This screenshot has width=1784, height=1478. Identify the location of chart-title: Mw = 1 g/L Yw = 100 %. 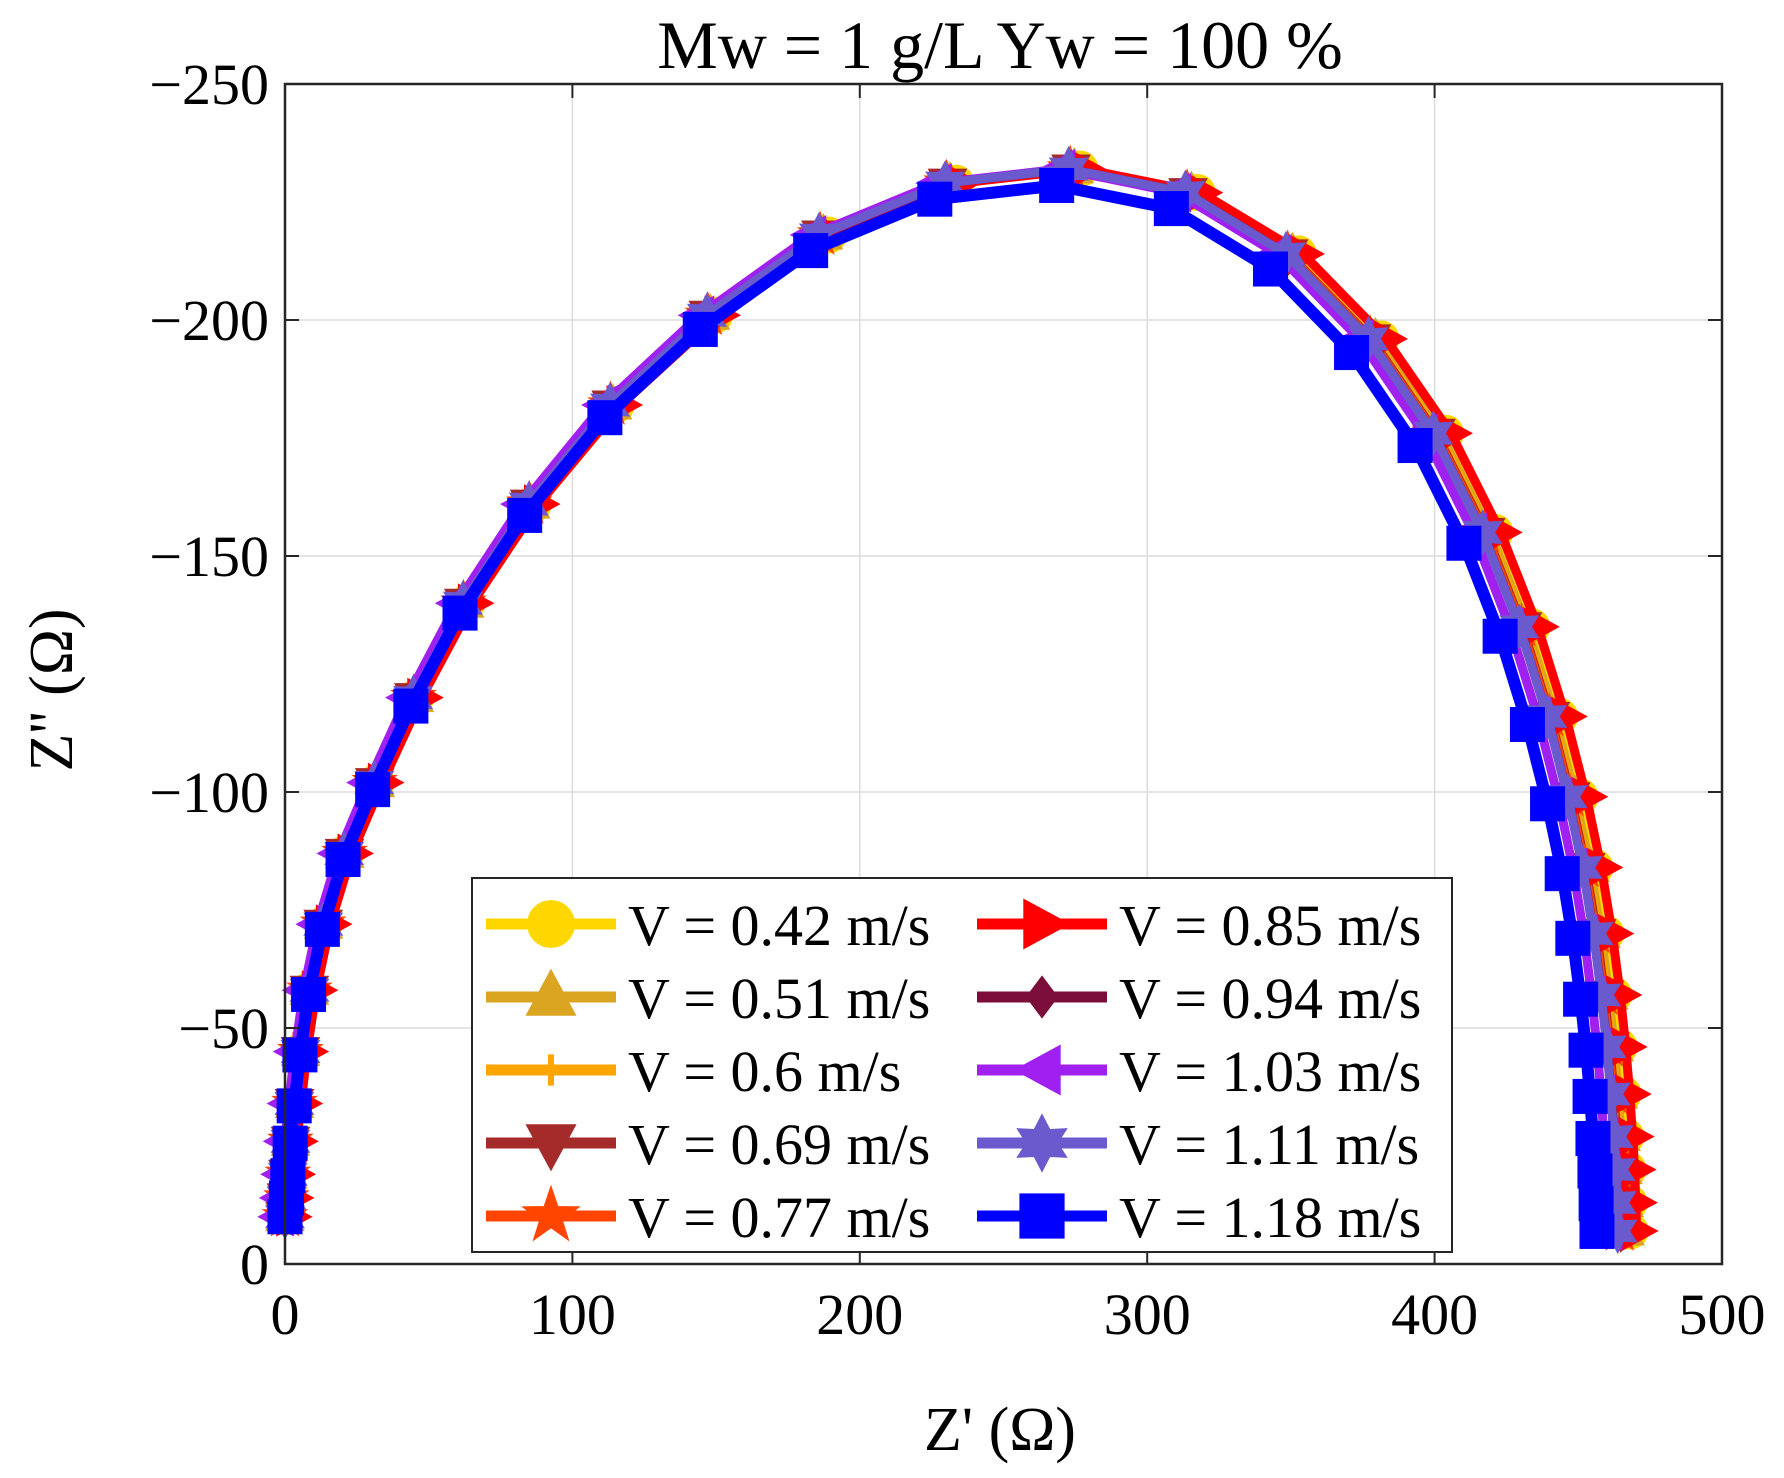
(1000, 45).